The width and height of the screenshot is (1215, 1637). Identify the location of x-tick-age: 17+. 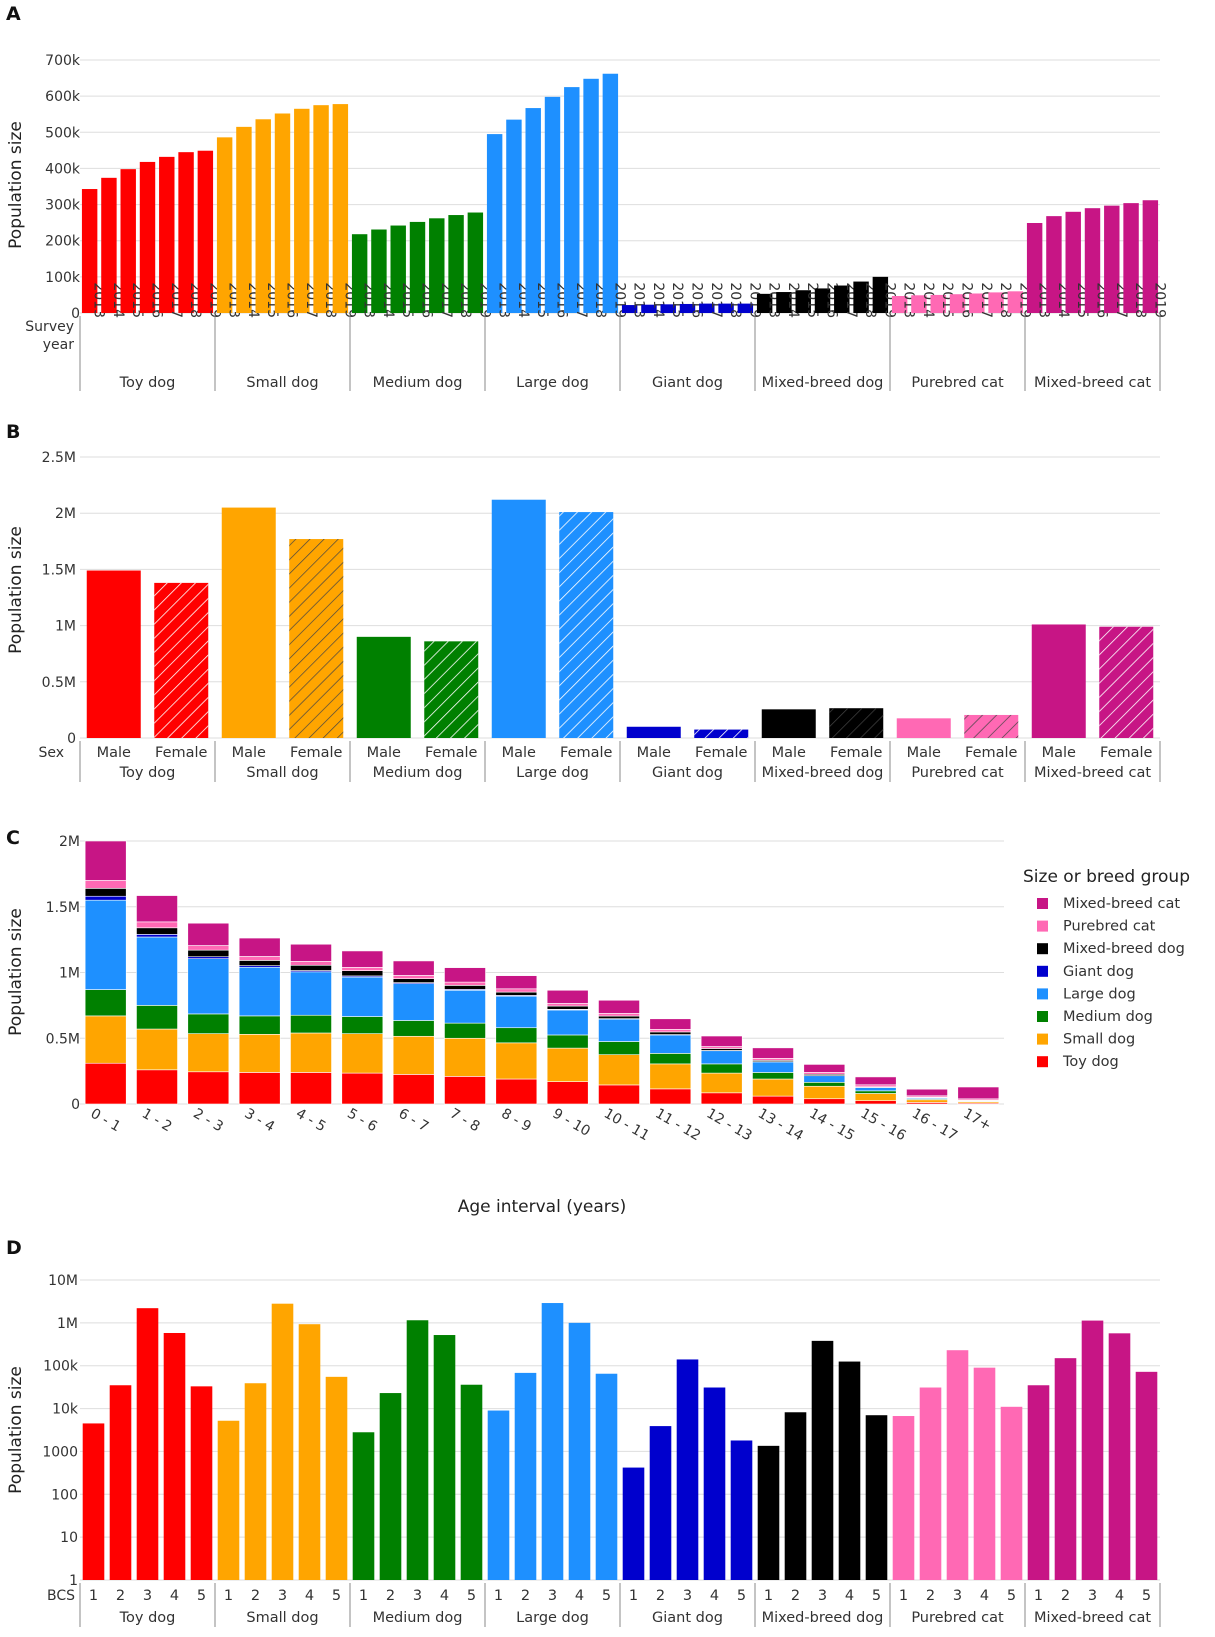
(977, 1120).